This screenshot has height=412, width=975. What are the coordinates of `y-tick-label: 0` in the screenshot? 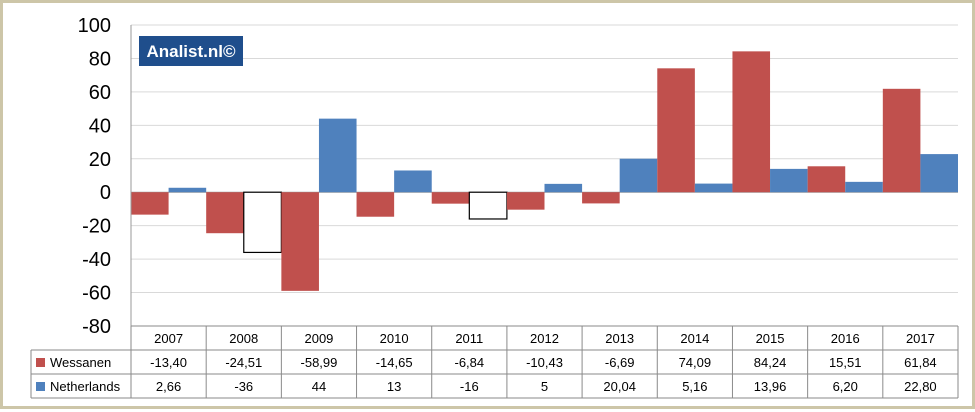 It's located at (105, 193).